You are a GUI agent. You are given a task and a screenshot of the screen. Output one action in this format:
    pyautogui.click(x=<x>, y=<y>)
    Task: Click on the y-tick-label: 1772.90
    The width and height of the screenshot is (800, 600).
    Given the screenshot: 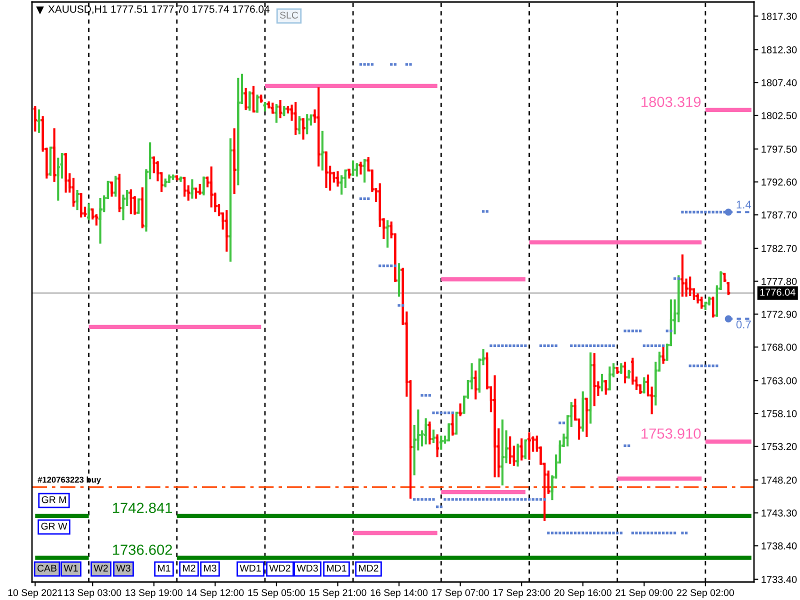 What is the action you would take?
    pyautogui.click(x=779, y=314)
    